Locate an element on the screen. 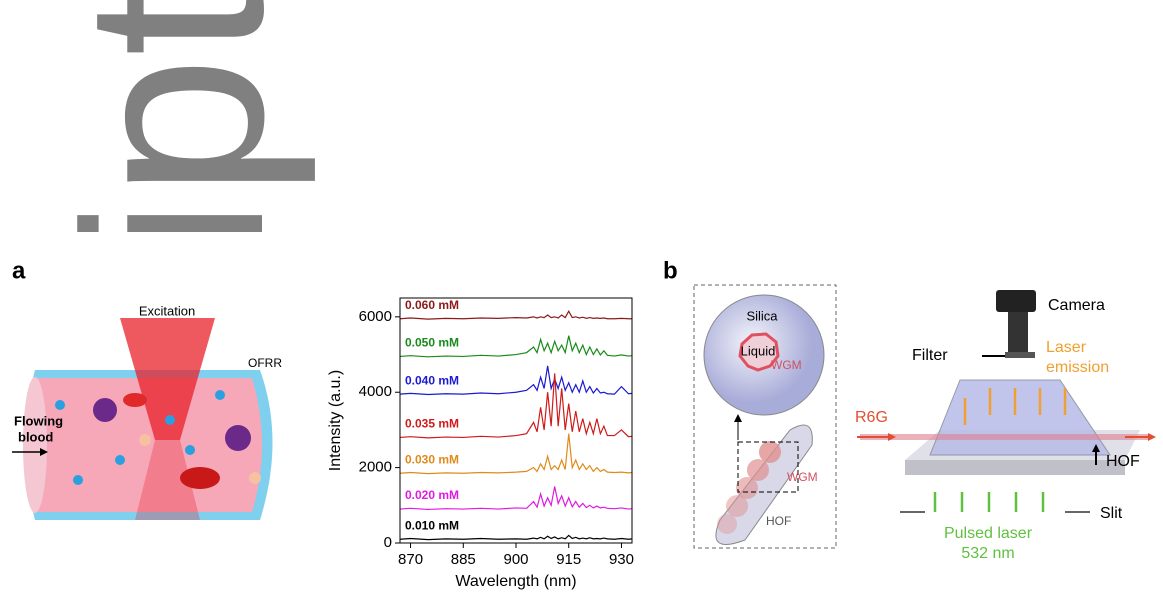  panel-label: a is located at coordinates (19, 270).